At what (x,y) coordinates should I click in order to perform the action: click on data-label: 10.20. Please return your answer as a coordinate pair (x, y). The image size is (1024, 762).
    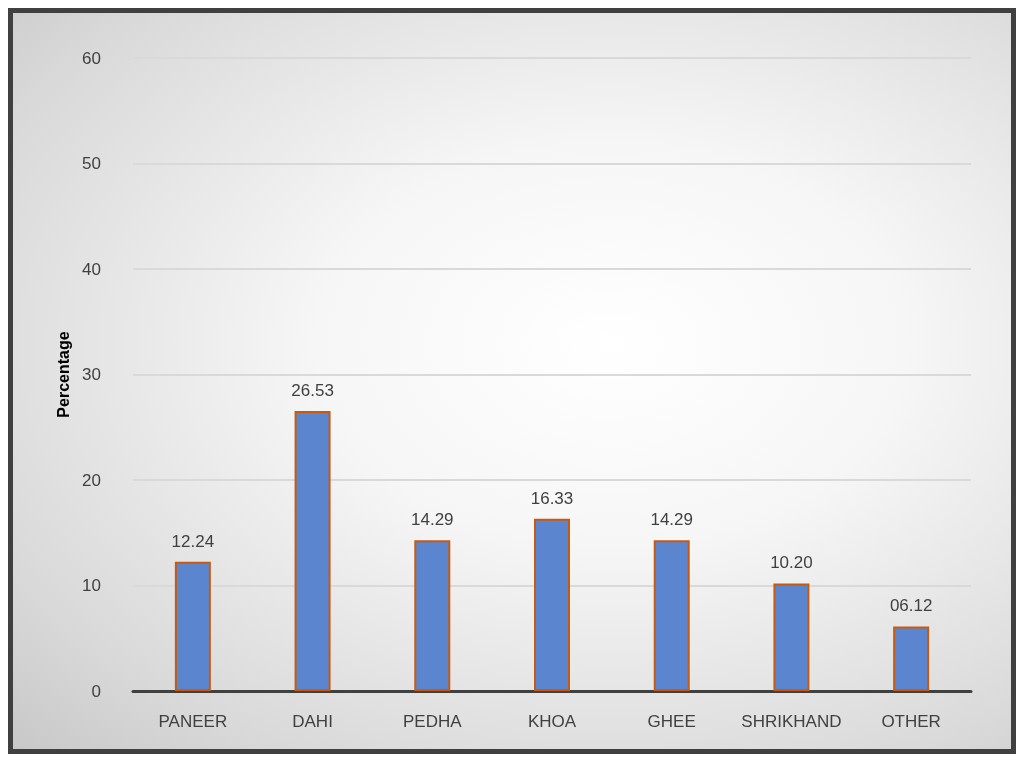
    Looking at the image, I should click on (791, 563).